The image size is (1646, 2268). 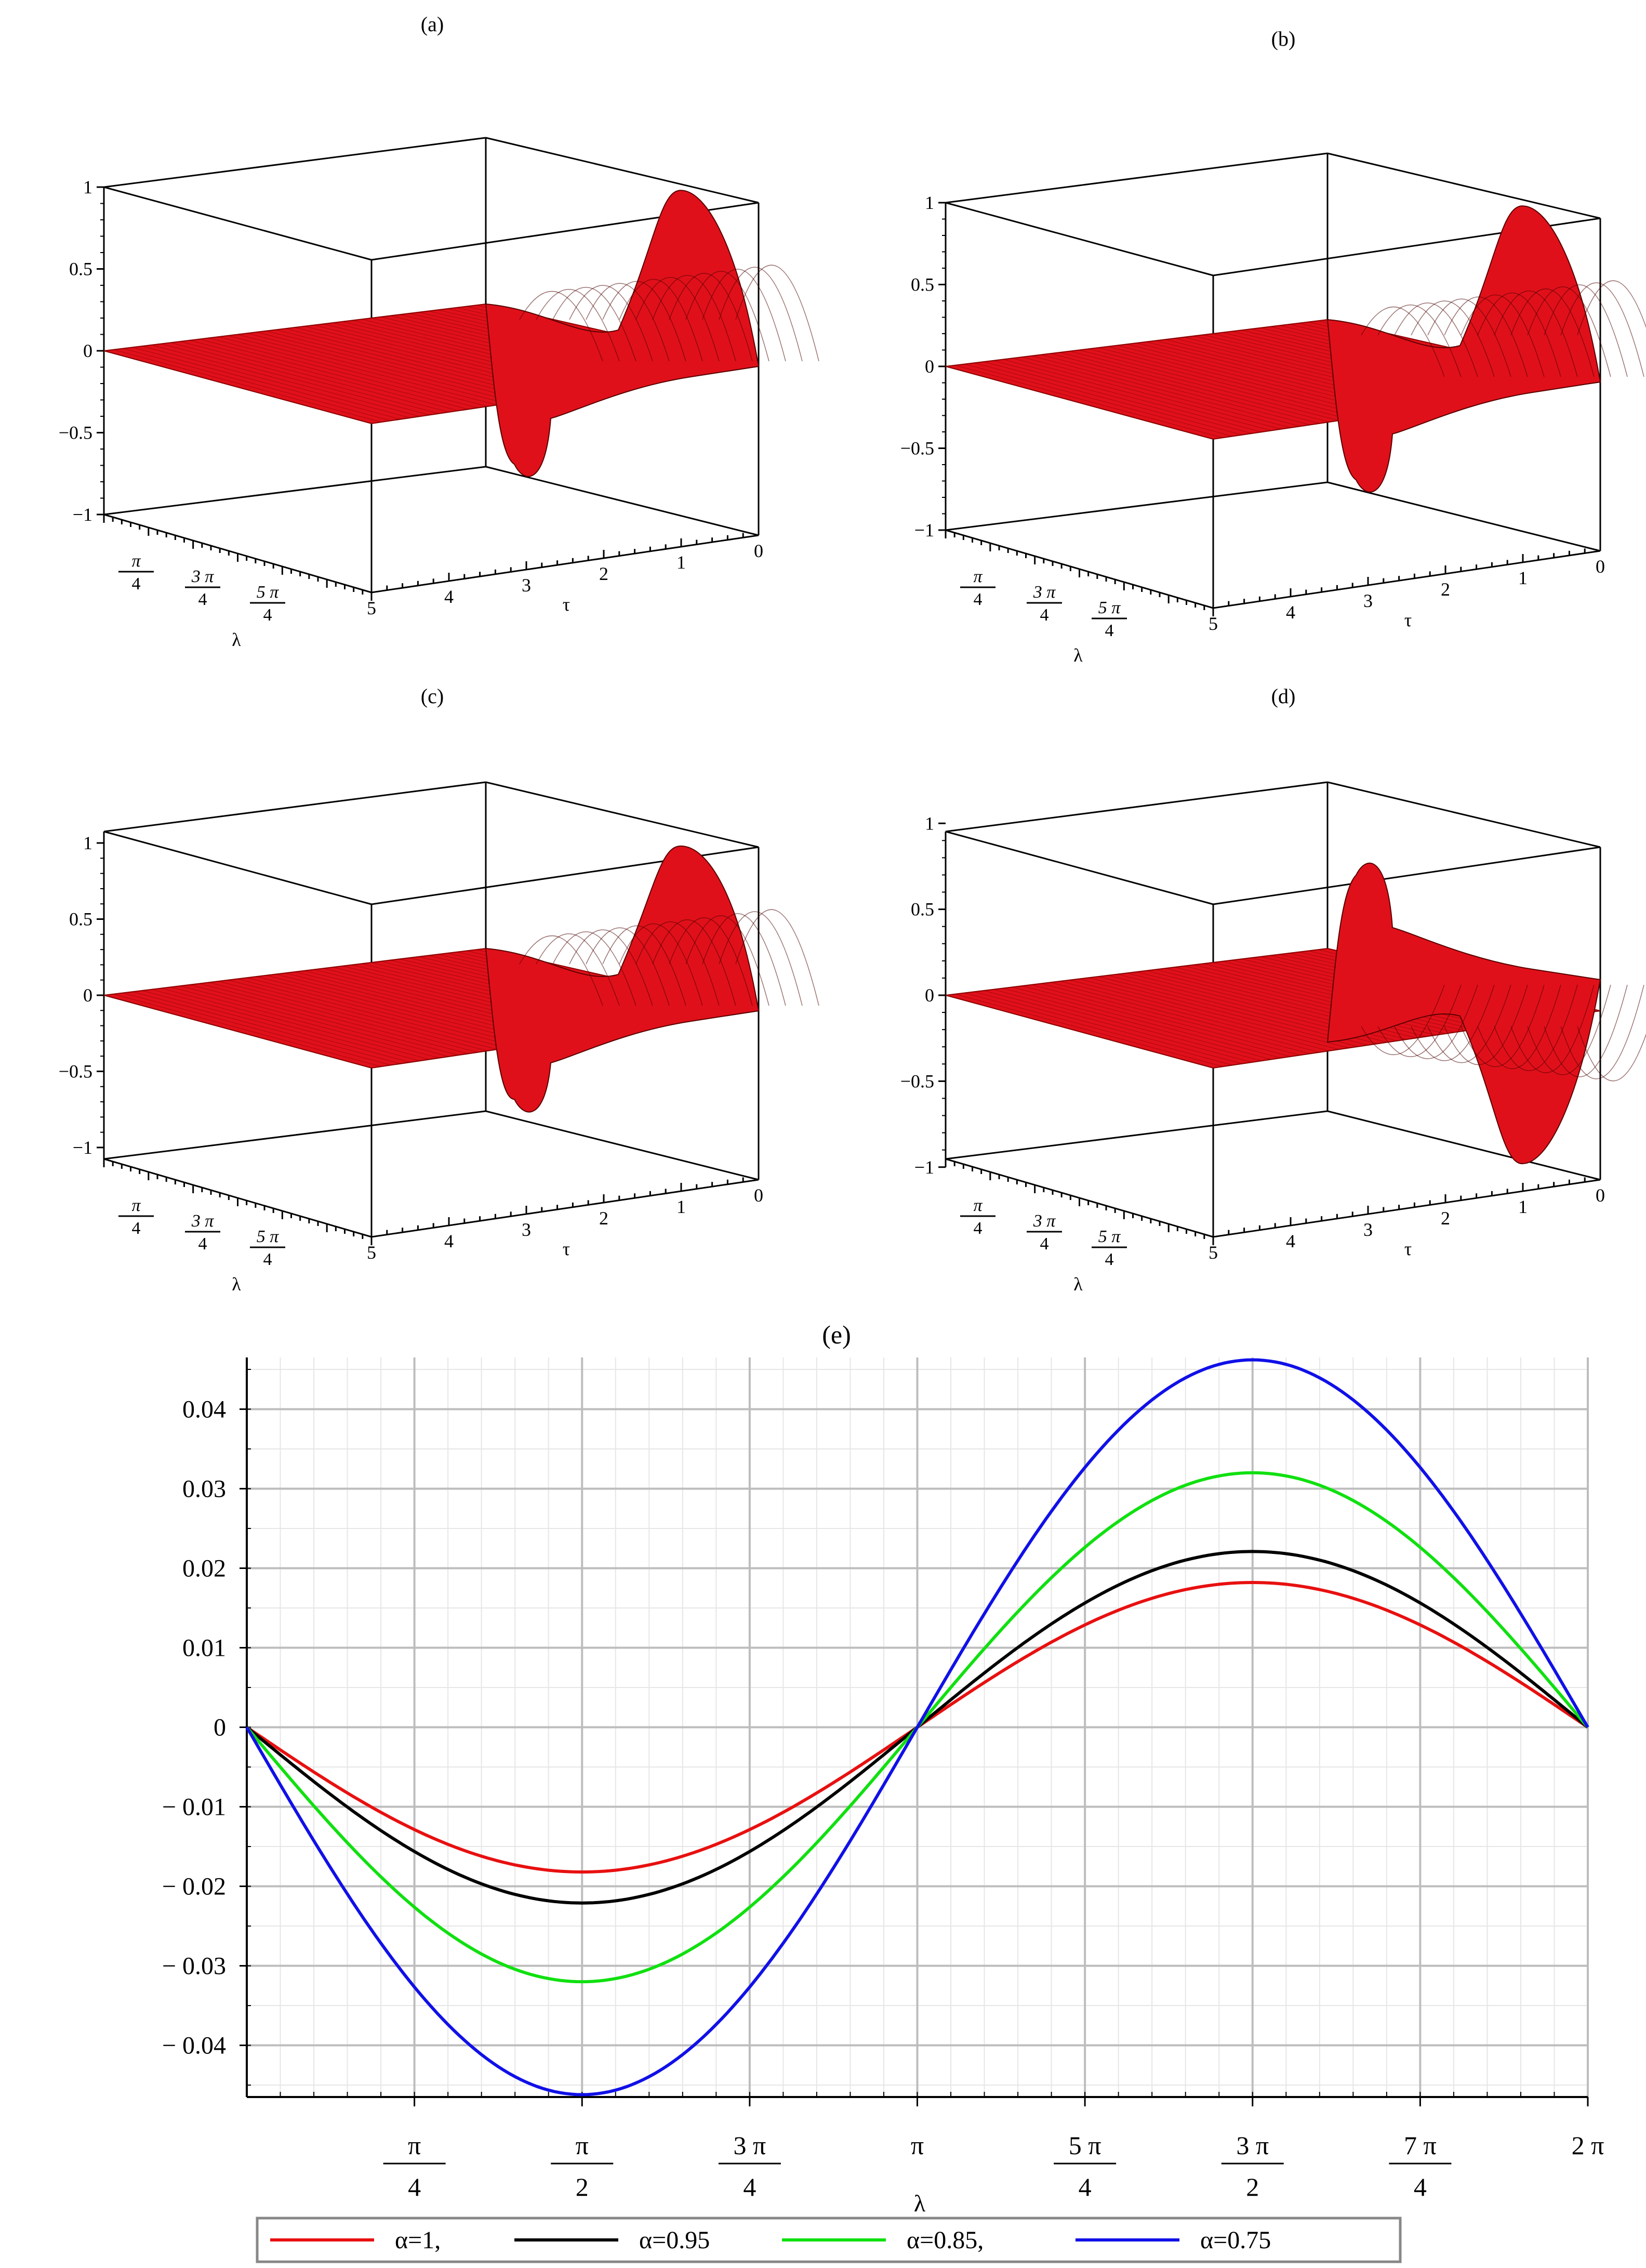 I want to click on legend-item: α=0.95, so click(x=612, y=2240).